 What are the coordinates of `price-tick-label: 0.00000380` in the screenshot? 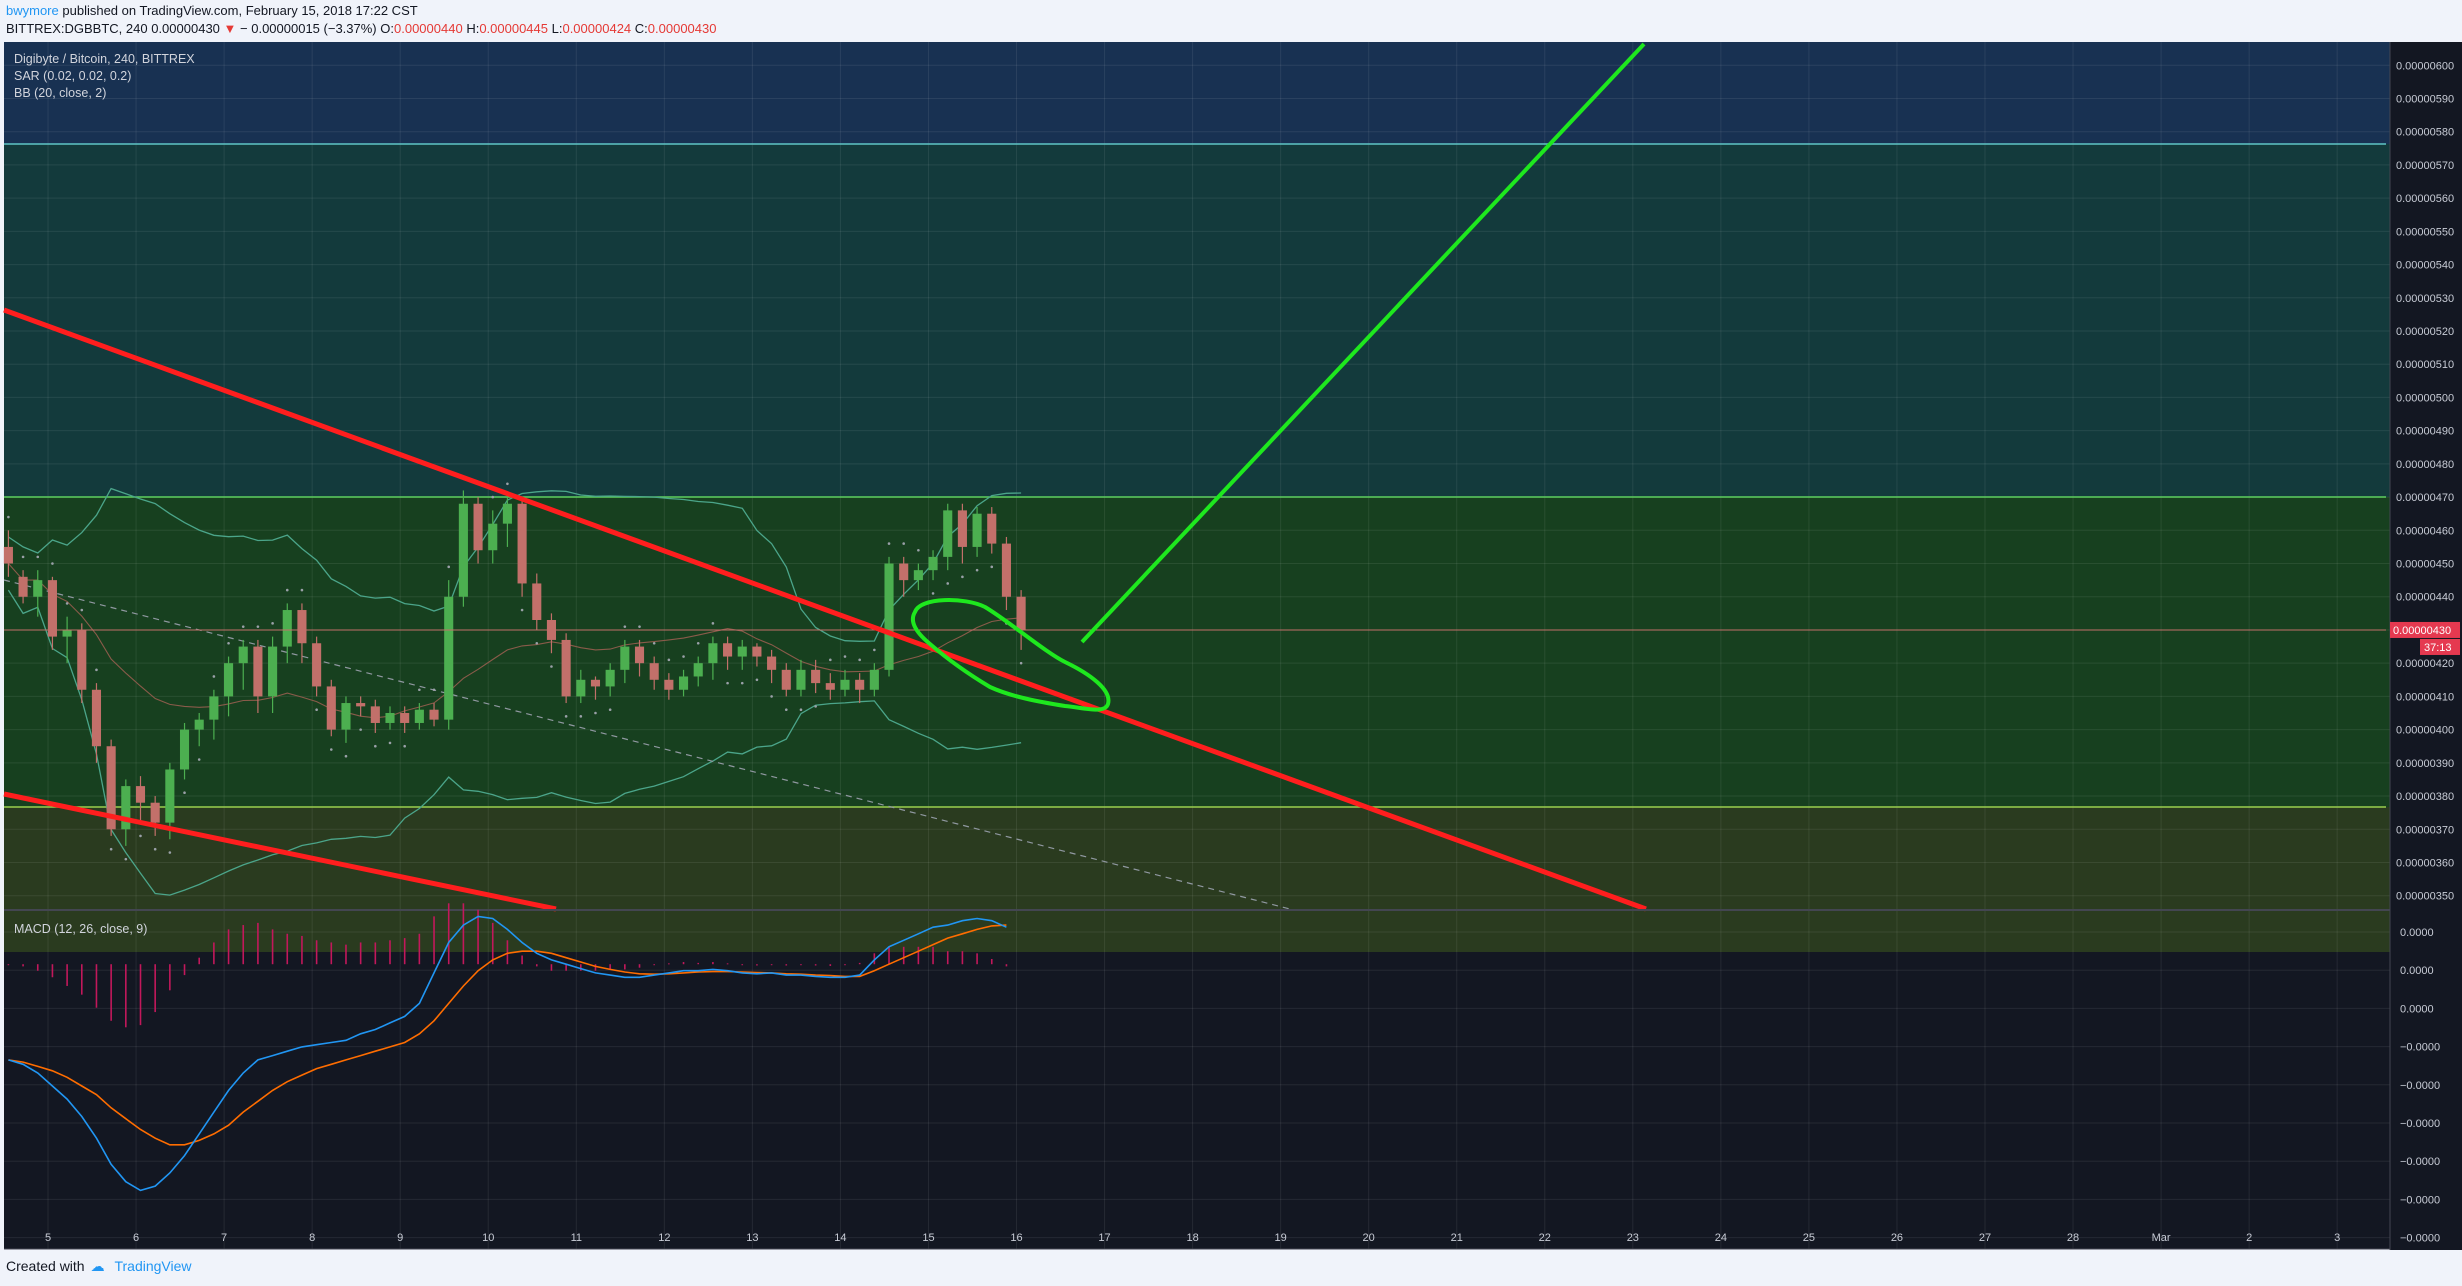 It's located at (2425, 797).